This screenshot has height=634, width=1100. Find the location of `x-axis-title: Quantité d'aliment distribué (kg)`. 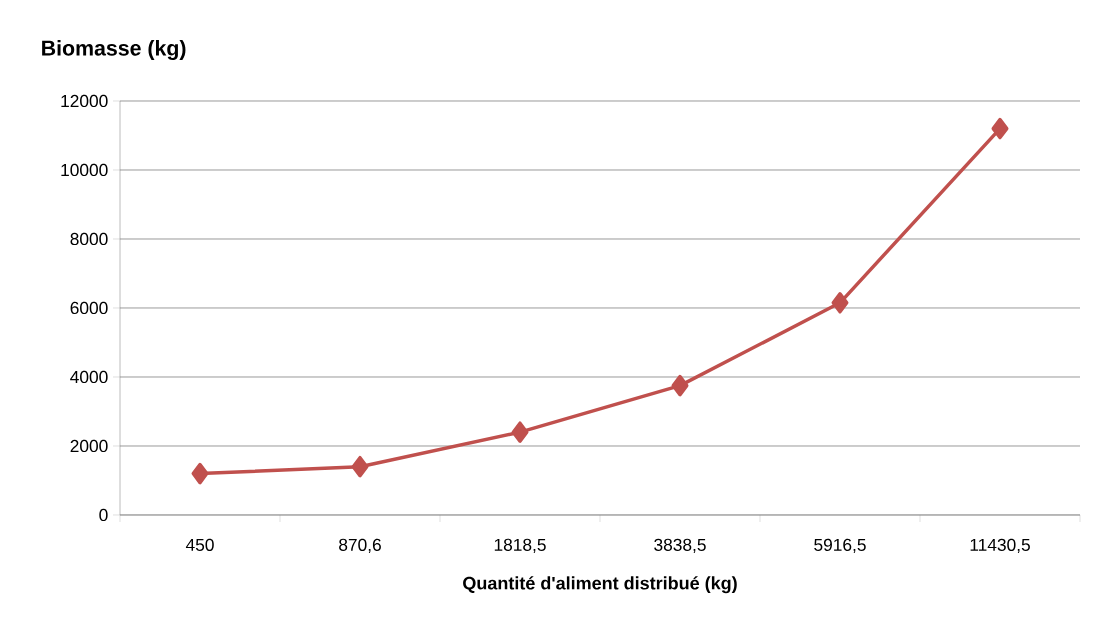

x-axis-title: Quantité d'aliment distribué (kg) is located at coordinates (600, 585).